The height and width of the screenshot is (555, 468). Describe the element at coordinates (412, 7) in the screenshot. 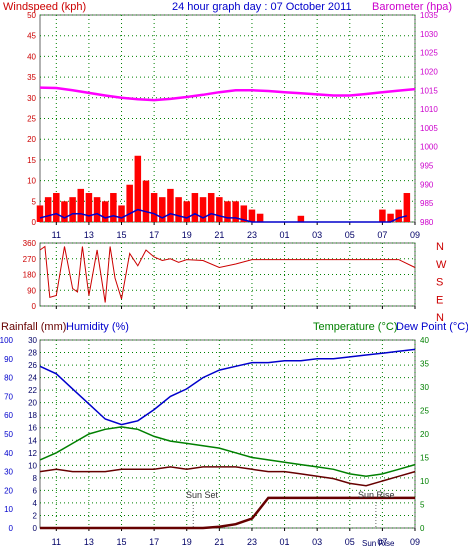

I see `barometer-axis-title: Barometer (hpa)` at that location.